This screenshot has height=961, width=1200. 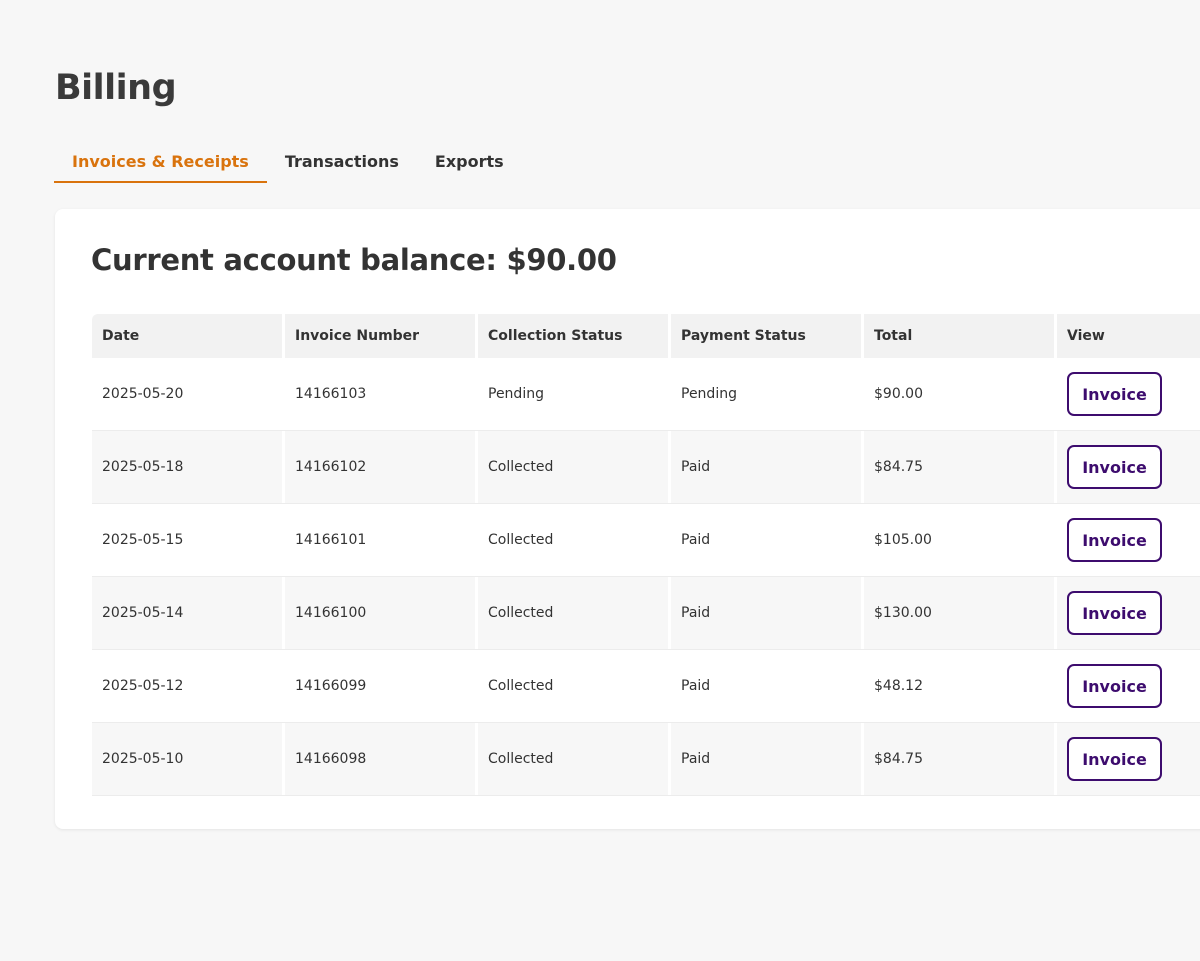 What do you see at coordinates (331, 686) in the screenshot?
I see `cell-invoice-number: 14166099` at bounding box center [331, 686].